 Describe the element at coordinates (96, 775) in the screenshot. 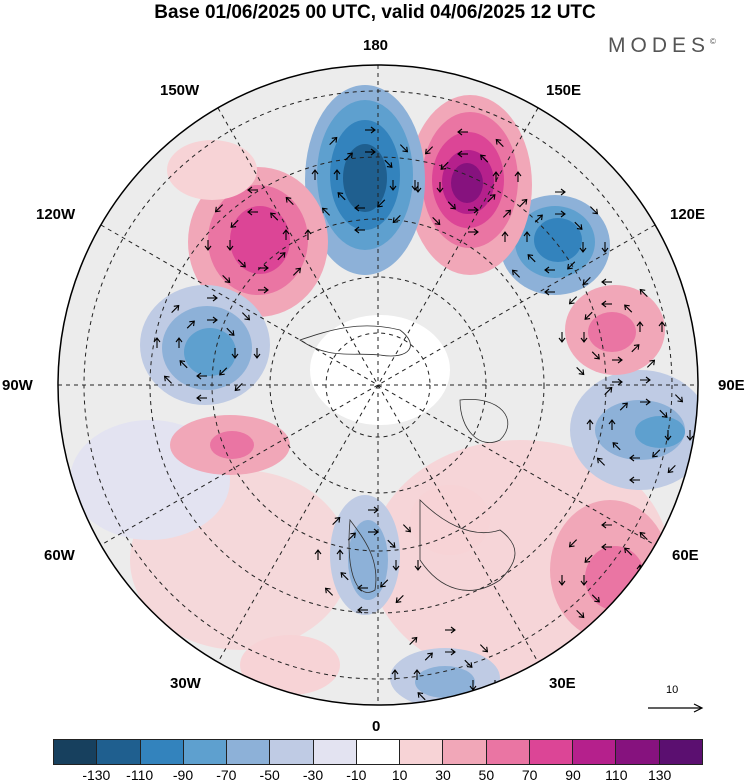

I see `colorbar-tick-label: -130` at that location.